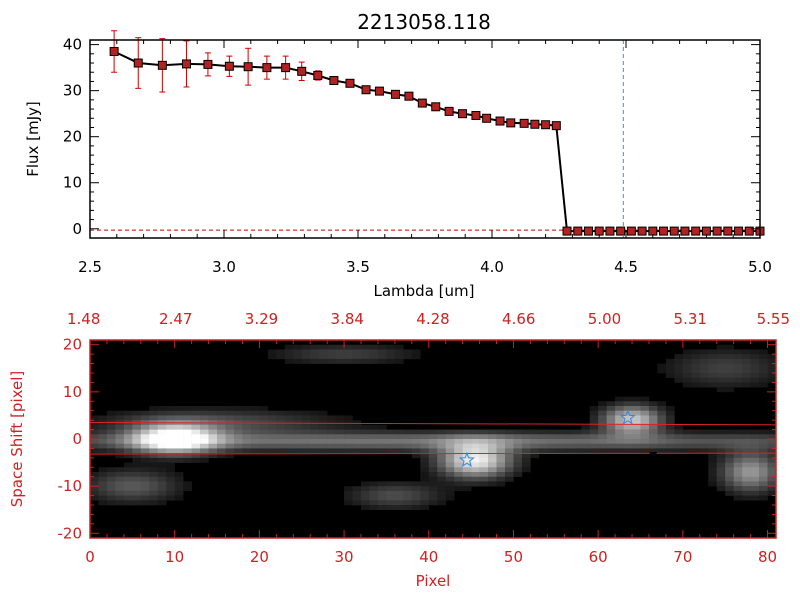 The width and height of the screenshot is (800, 600). What do you see at coordinates (690, 319) in the screenshot?
I see `top-axis-wavelength-label: 5.31` at bounding box center [690, 319].